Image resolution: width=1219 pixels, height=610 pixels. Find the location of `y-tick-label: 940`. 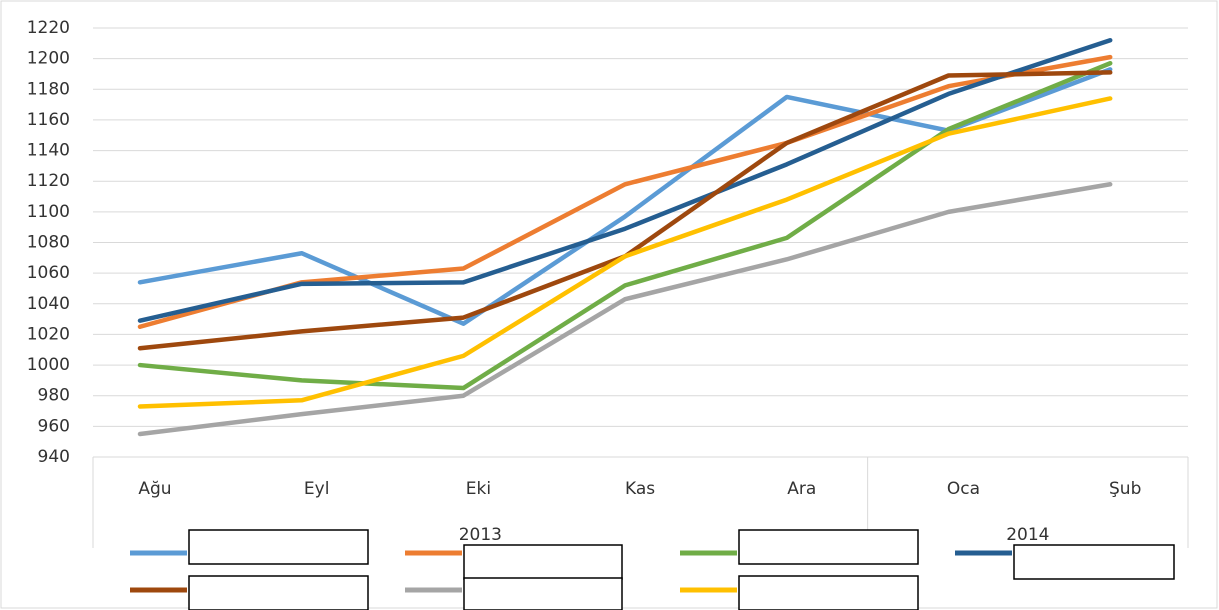

y-tick-label: 940 is located at coordinates (54, 457).